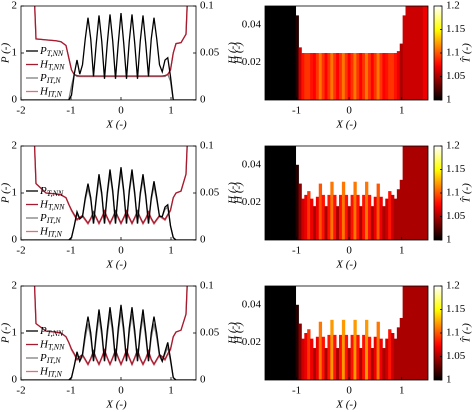 Image resolution: width=474 pixels, height=412 pixels. I want to click on heatmap-cells, so click(346, 193).